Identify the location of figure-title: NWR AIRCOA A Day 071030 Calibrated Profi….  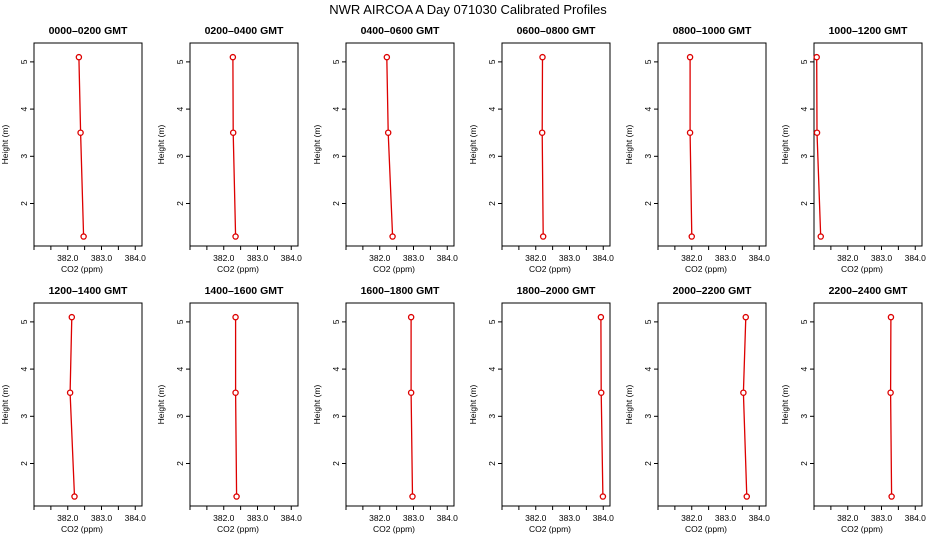
(468, 9).